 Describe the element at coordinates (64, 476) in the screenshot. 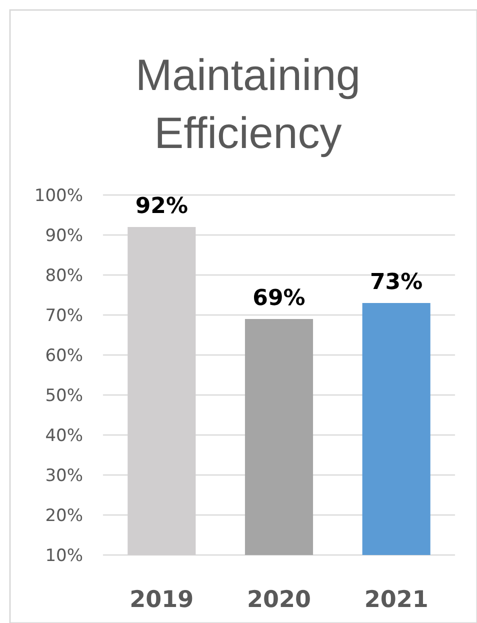

I see `y-tick-label: 30%` at that location.